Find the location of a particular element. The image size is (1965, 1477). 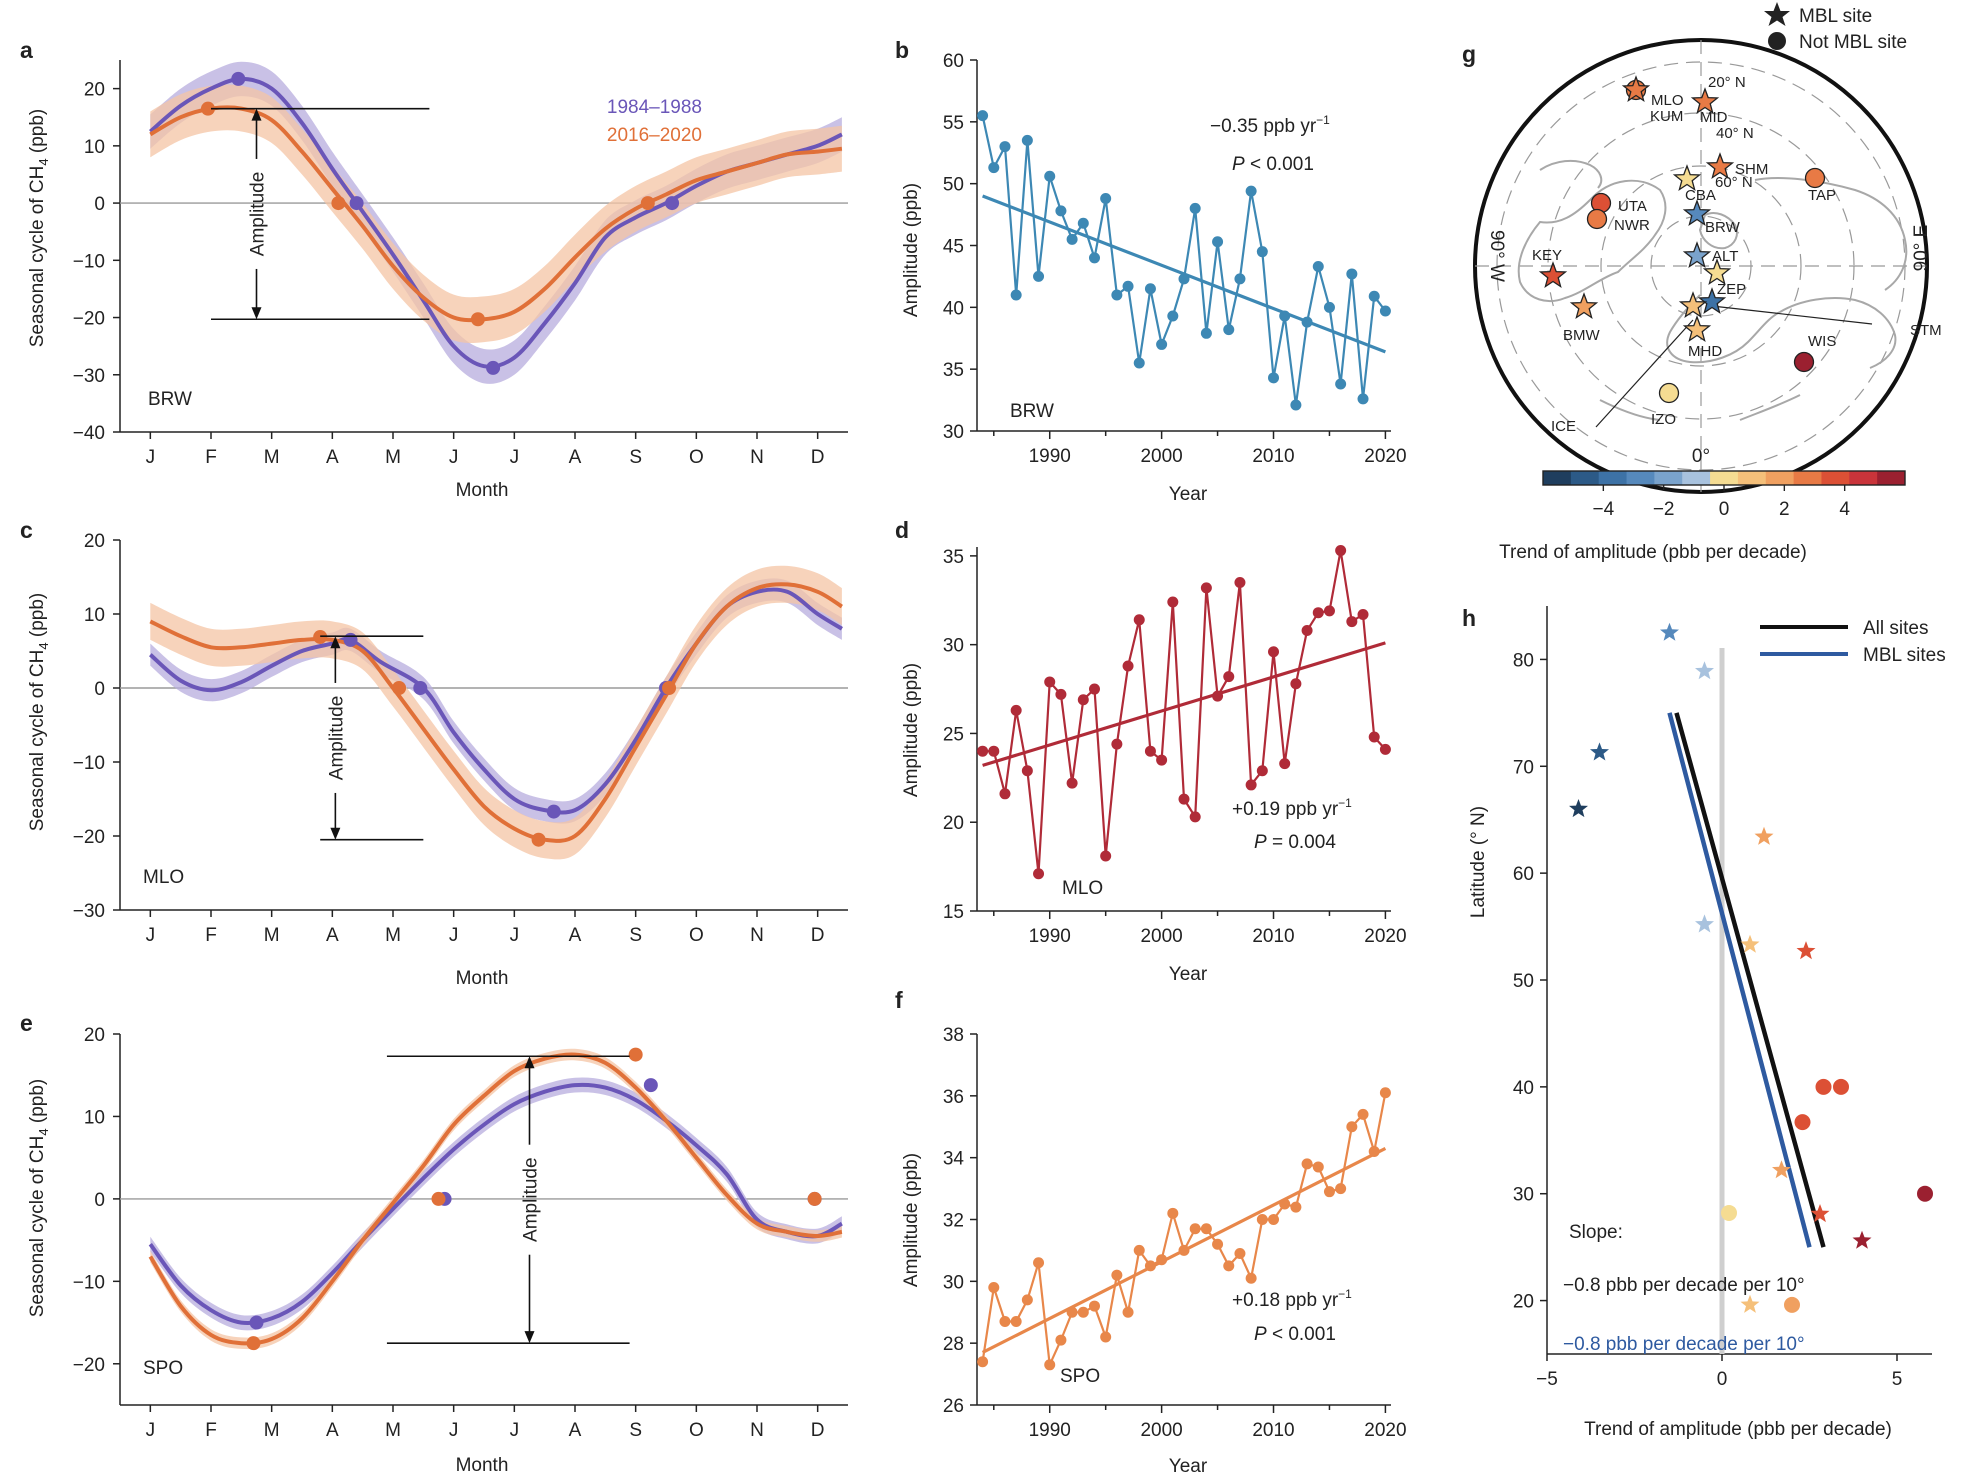

colorbar: −4 −2 0 2 4 is located at coordinates (1724, 495).